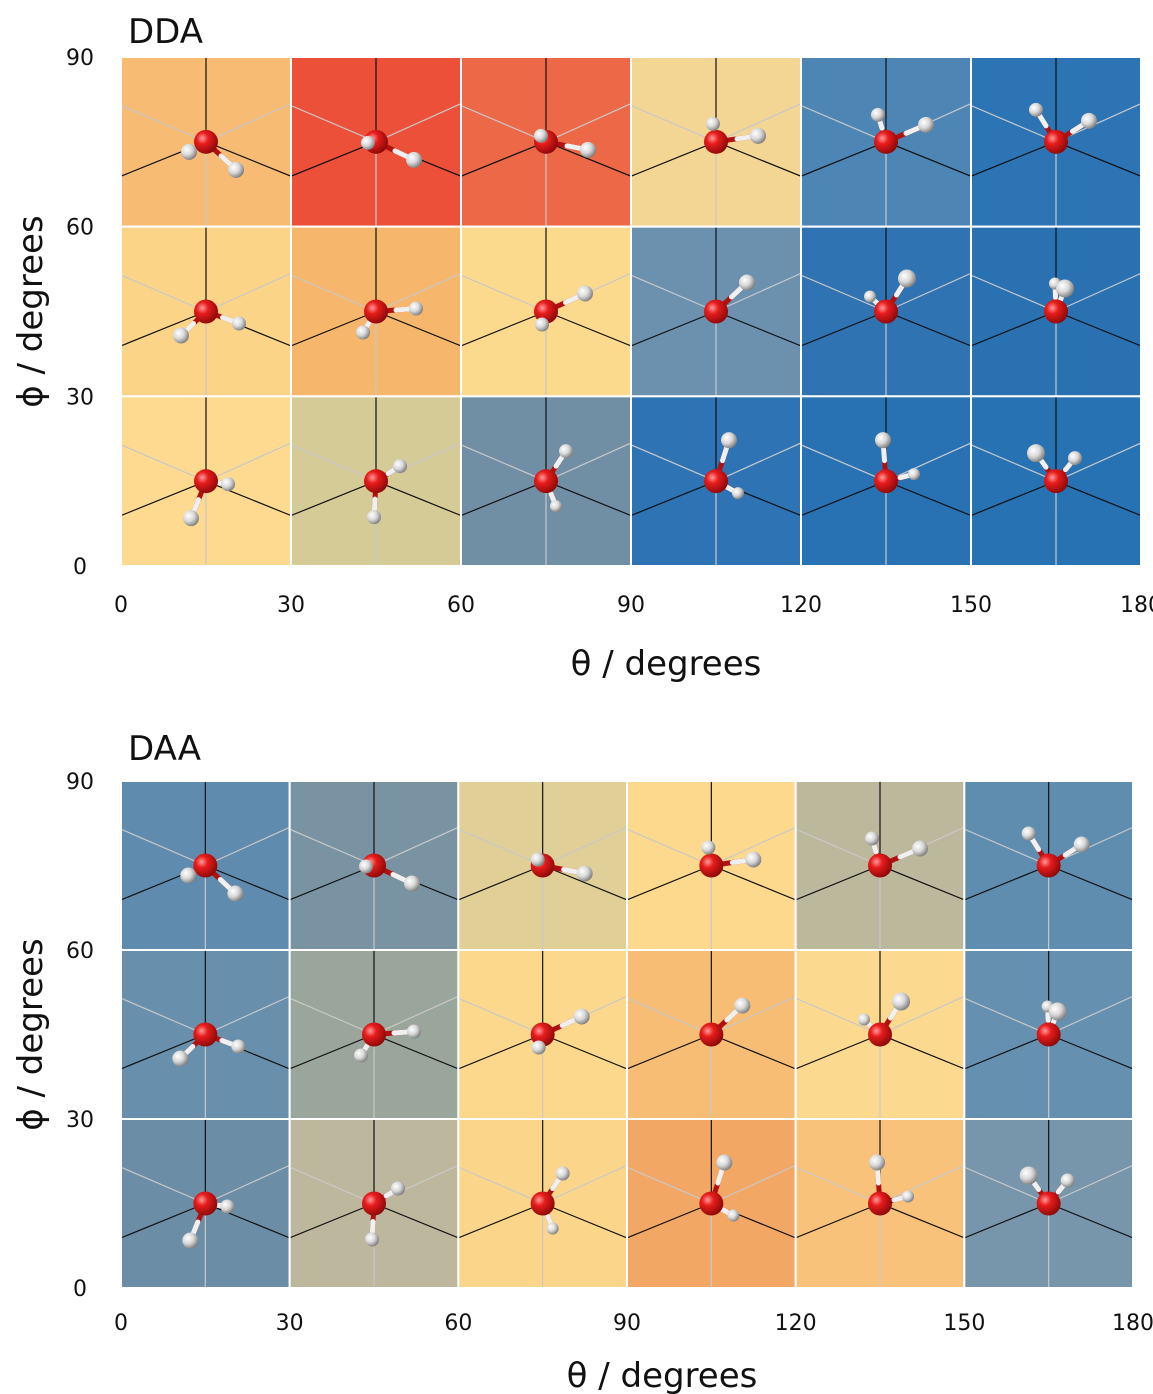 The height and width of the screenshot is (1394, 1153). Describe the element at coordinates (165, 32) in the screenshot. I see `chart-title: DDA` at that location.